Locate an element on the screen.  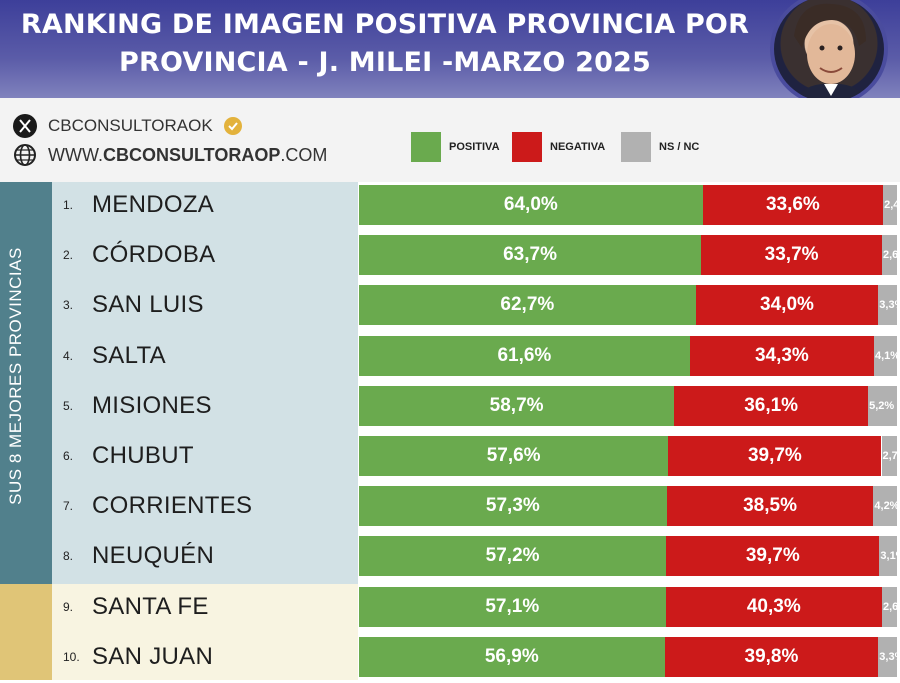
table-row: 2. CÓRDOBA 63,7%33,7%2,6% is located at coordinates (450, 258).